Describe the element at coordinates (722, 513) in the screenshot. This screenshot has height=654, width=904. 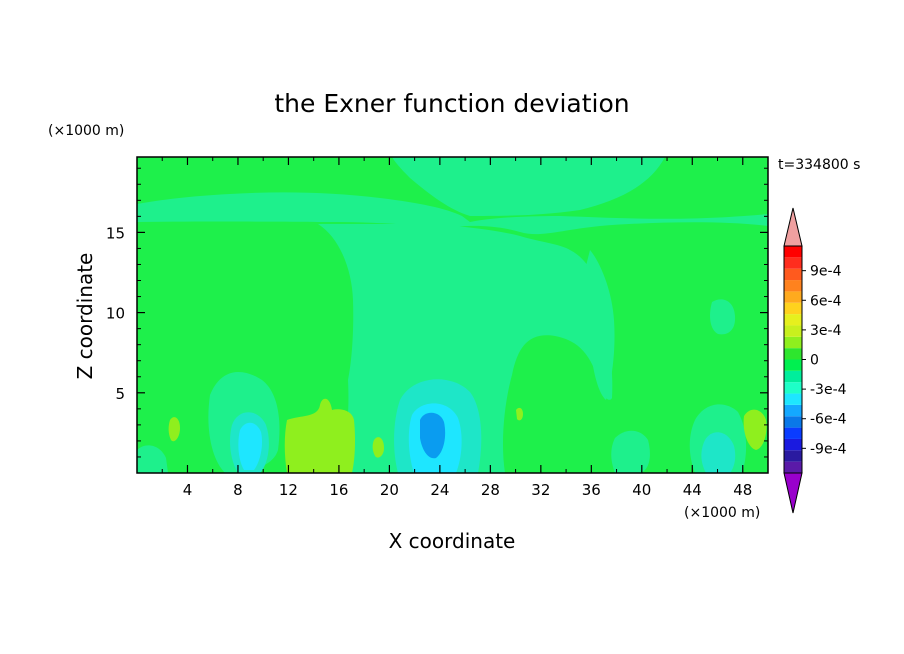
I see `x-unit-label: (×1000 m)` at that location.